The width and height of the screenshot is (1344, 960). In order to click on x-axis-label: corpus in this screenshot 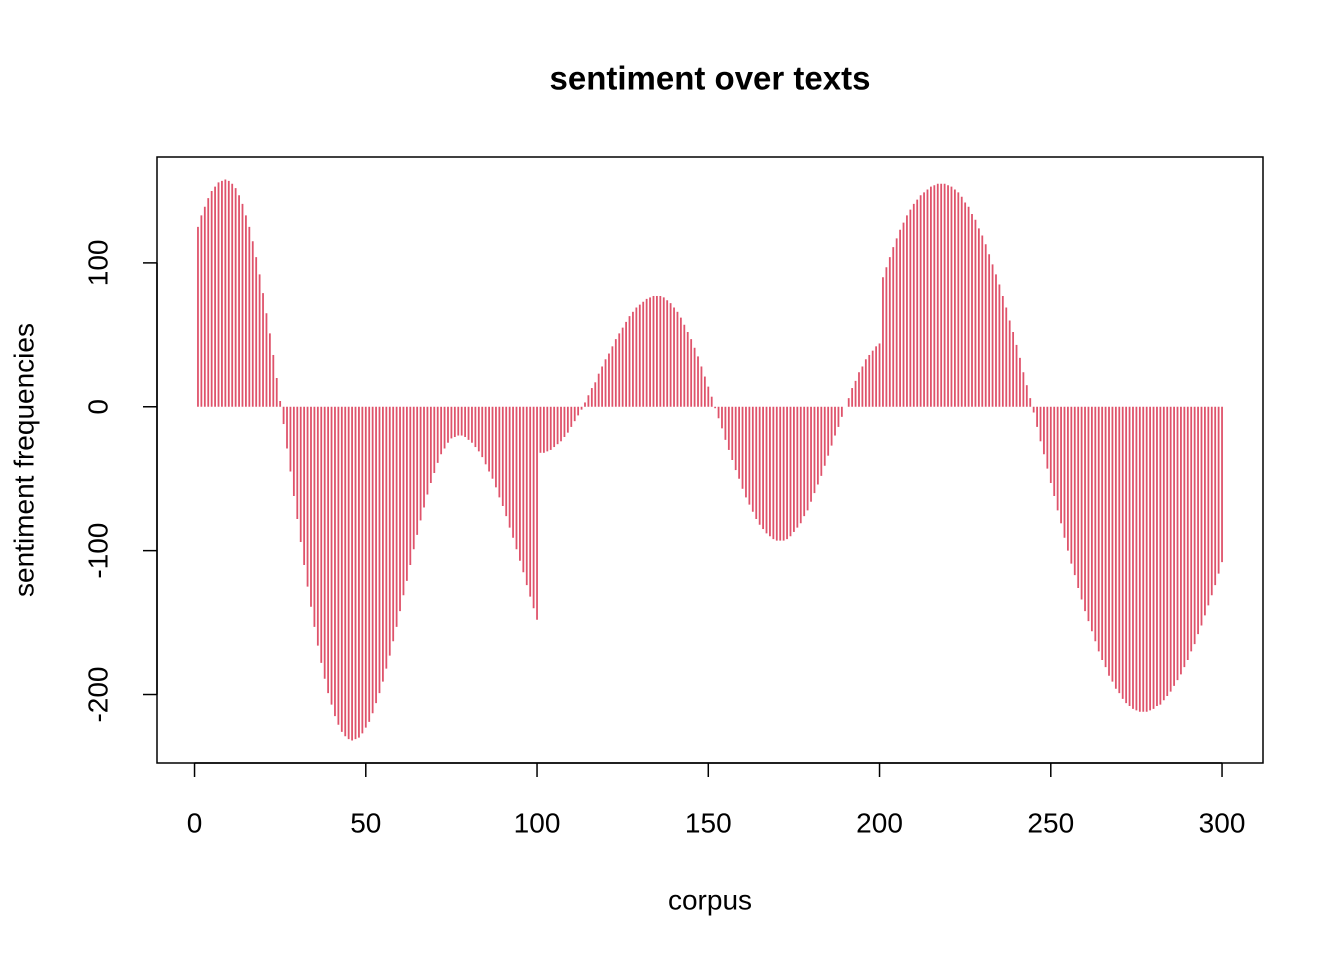, I will do `click(710, 899)`.